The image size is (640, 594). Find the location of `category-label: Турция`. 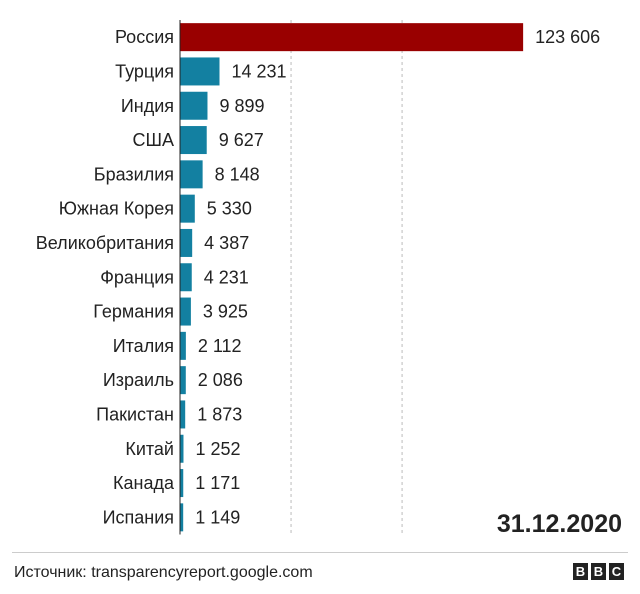

category-label: Турция is located at coordinates (144, 71).